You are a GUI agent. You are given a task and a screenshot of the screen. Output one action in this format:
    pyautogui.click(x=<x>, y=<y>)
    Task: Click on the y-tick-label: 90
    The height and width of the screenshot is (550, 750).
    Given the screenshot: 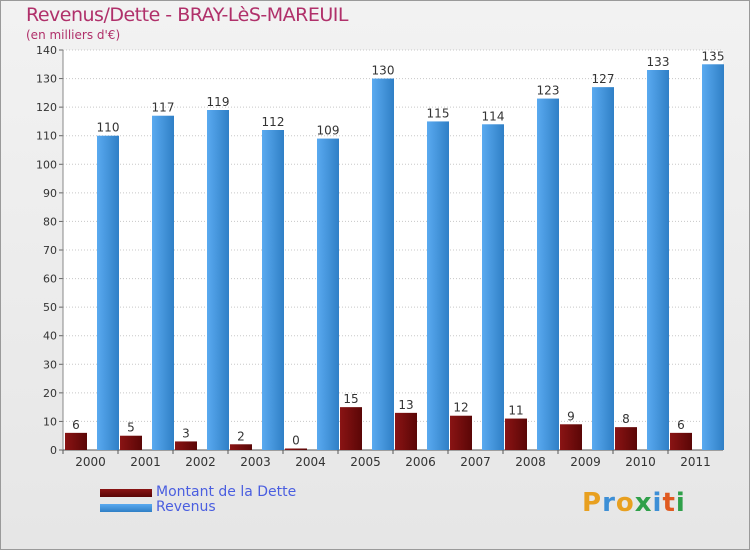 What is the action you would take?
    pyautogui.click(x=50, y=193)
    